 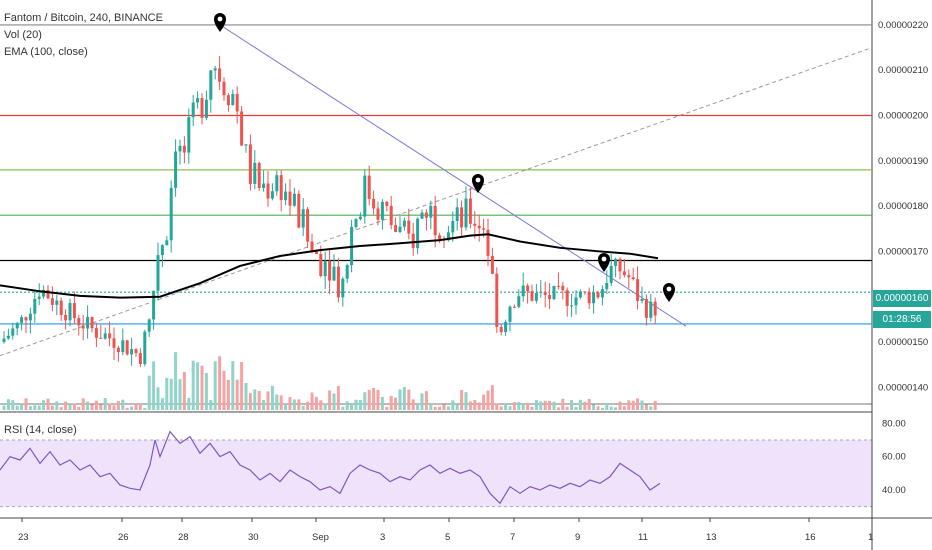 What do you see at coordinates (46, 52) in the screenshot?
I see `ema-indicator-label: EMA (100, close)` at bounding box center [46, 52].